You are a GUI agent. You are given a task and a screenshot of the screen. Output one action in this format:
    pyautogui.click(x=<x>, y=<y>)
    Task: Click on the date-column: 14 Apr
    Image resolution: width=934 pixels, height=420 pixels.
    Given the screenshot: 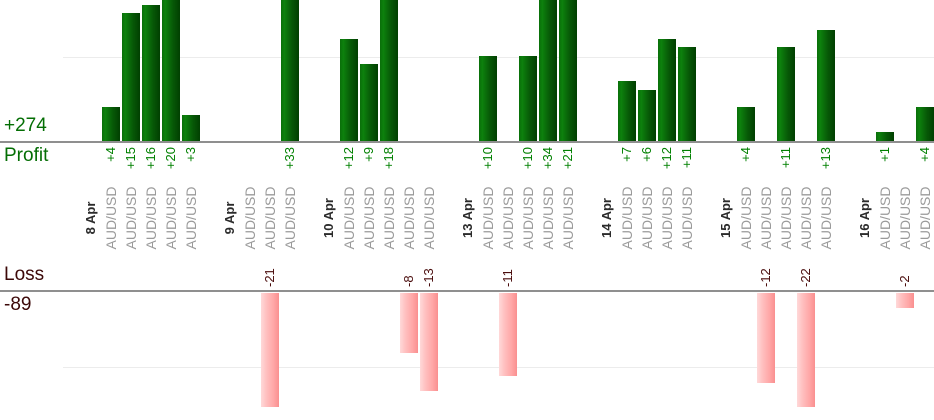 What is the action you would take?
    pyautogui.click(x=607, y=210)
    